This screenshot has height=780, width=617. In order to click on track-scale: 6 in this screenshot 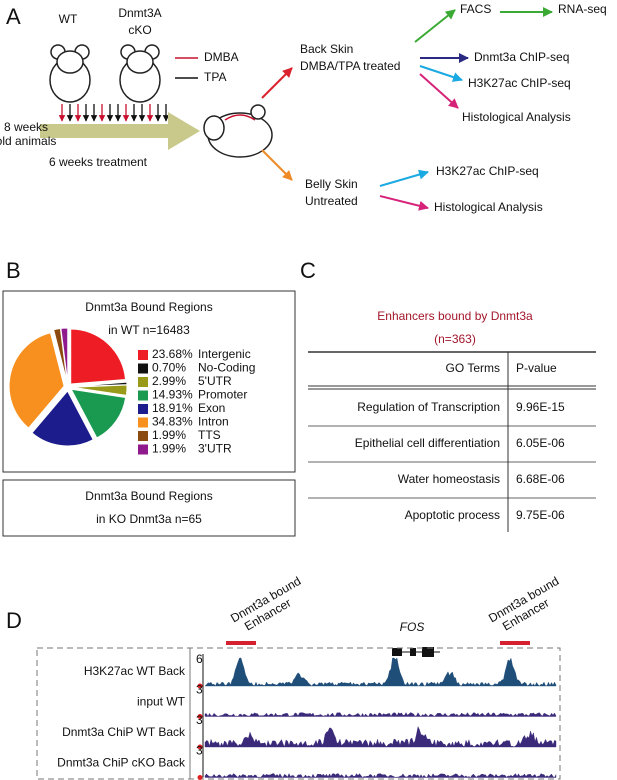, I will do `click(199, 659)`.